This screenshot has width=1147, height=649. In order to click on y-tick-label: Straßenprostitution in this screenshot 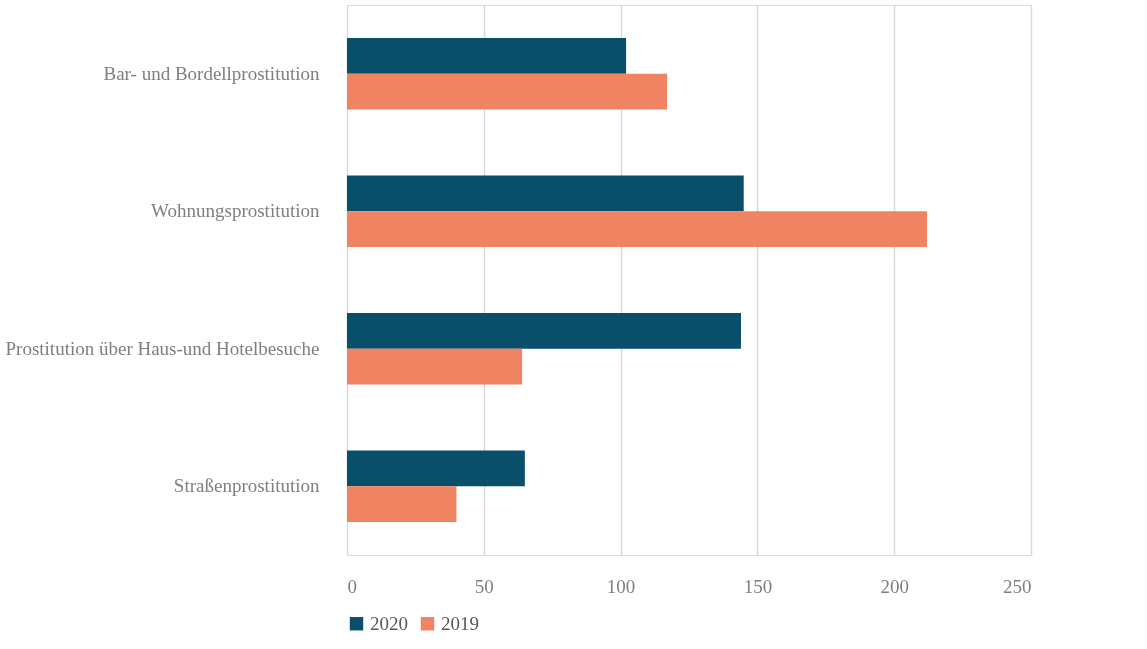, I will do `click(246, 486)`.